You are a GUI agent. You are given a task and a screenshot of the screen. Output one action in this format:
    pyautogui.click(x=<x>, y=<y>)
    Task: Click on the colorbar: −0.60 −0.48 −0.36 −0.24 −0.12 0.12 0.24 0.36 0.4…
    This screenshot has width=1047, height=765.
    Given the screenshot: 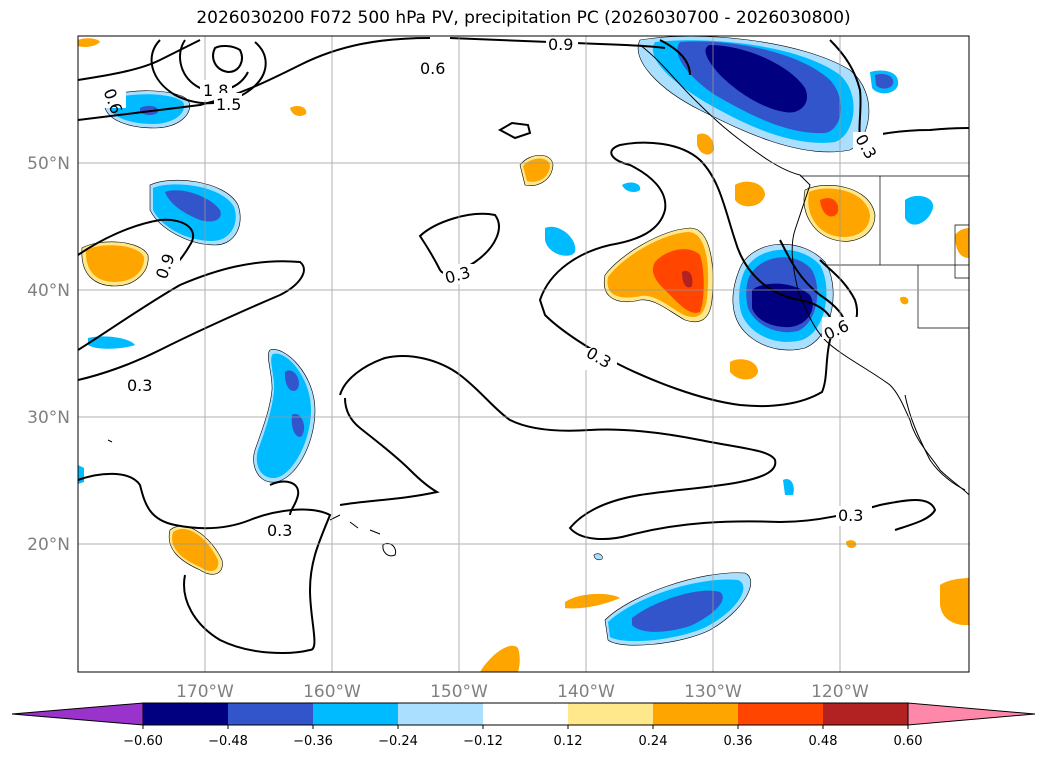 What is the action you would take?
    pyautogui.click(x=523, y=725)
    